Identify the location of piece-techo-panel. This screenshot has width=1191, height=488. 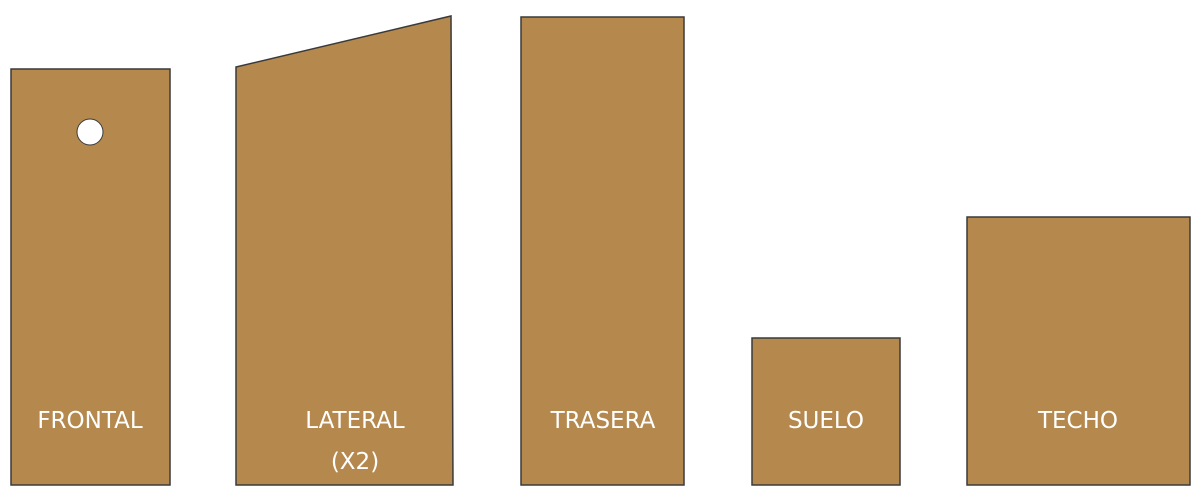
(1078, 351).